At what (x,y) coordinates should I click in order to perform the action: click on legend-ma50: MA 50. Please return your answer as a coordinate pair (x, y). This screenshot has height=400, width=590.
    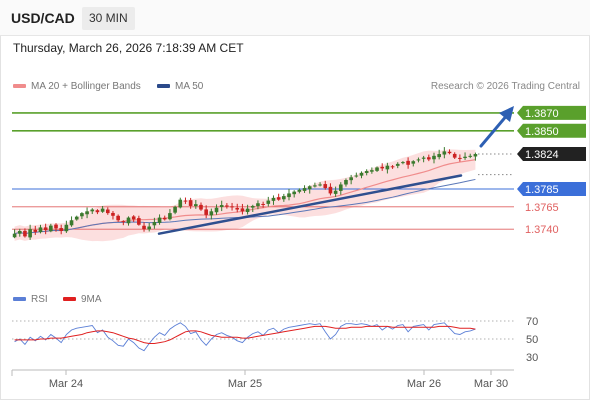
    Looking at the image, I should click on (180, 86).